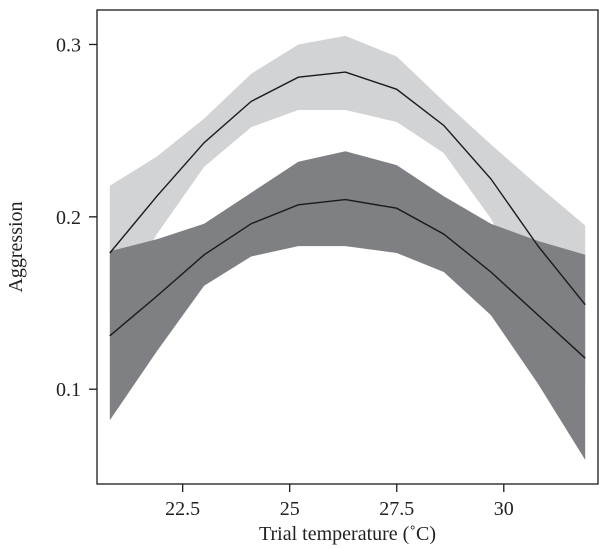  Describe the element at coordinates (68, 218) in the screenshot. I see `y-tick-label: 0.2` at that location.